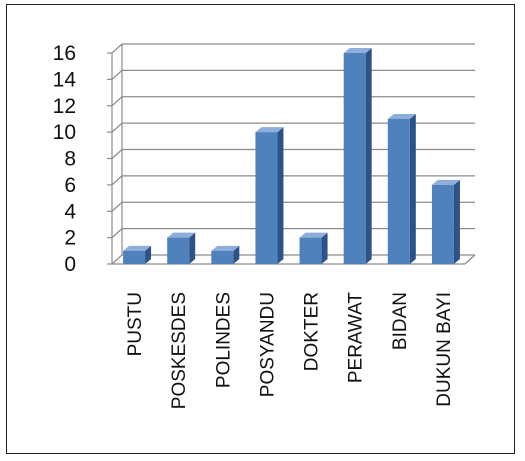  What do you see at coordinates (312, 331) in the screenshot?
I see `x-tick-label: DOKTER` at bounding box center [312, 331].